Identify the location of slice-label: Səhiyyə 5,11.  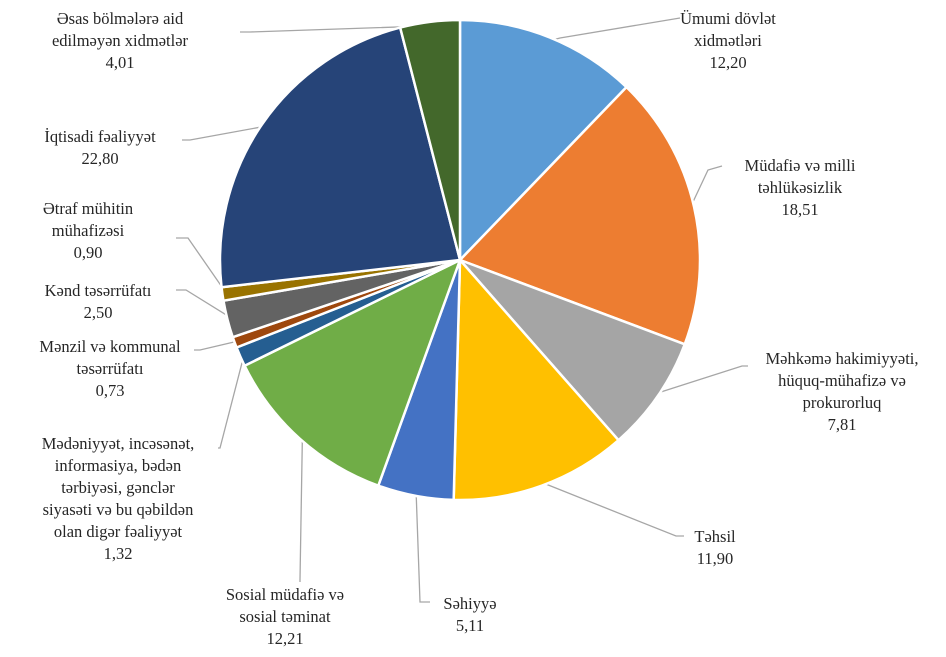
(469, 614).